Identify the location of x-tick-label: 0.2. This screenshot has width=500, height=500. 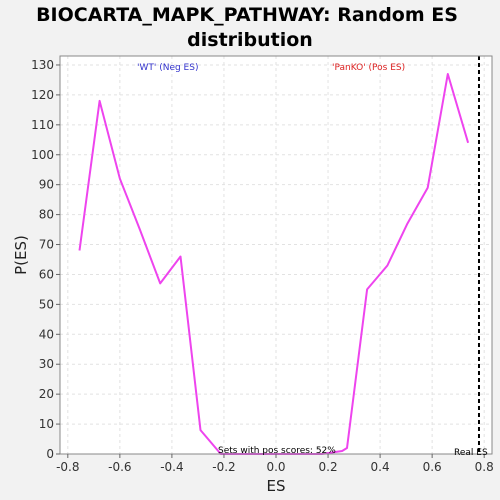
(328, 467).